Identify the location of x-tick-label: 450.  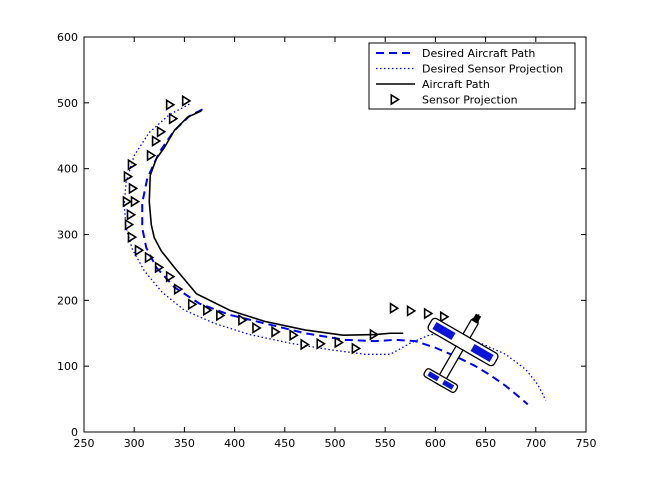
(284, 443).